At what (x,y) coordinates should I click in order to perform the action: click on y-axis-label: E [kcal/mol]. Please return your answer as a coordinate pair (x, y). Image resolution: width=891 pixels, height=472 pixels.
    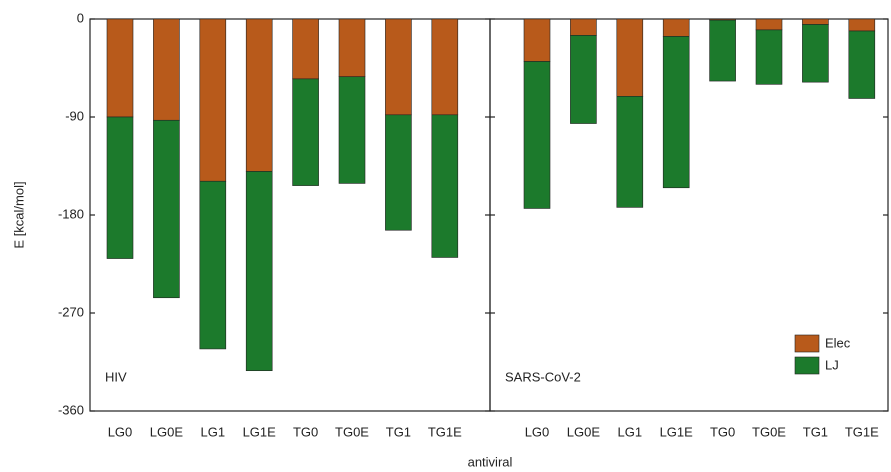
    Looking at the image, I should click on (18, 214).